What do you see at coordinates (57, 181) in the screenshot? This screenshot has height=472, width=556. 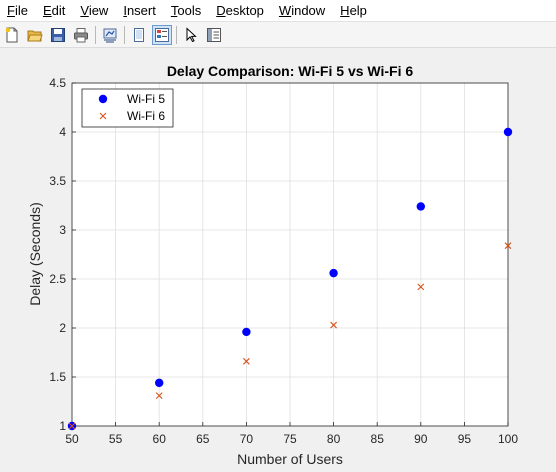 I see `y-tick-label: 3.5` at bounding box center [57, 181].